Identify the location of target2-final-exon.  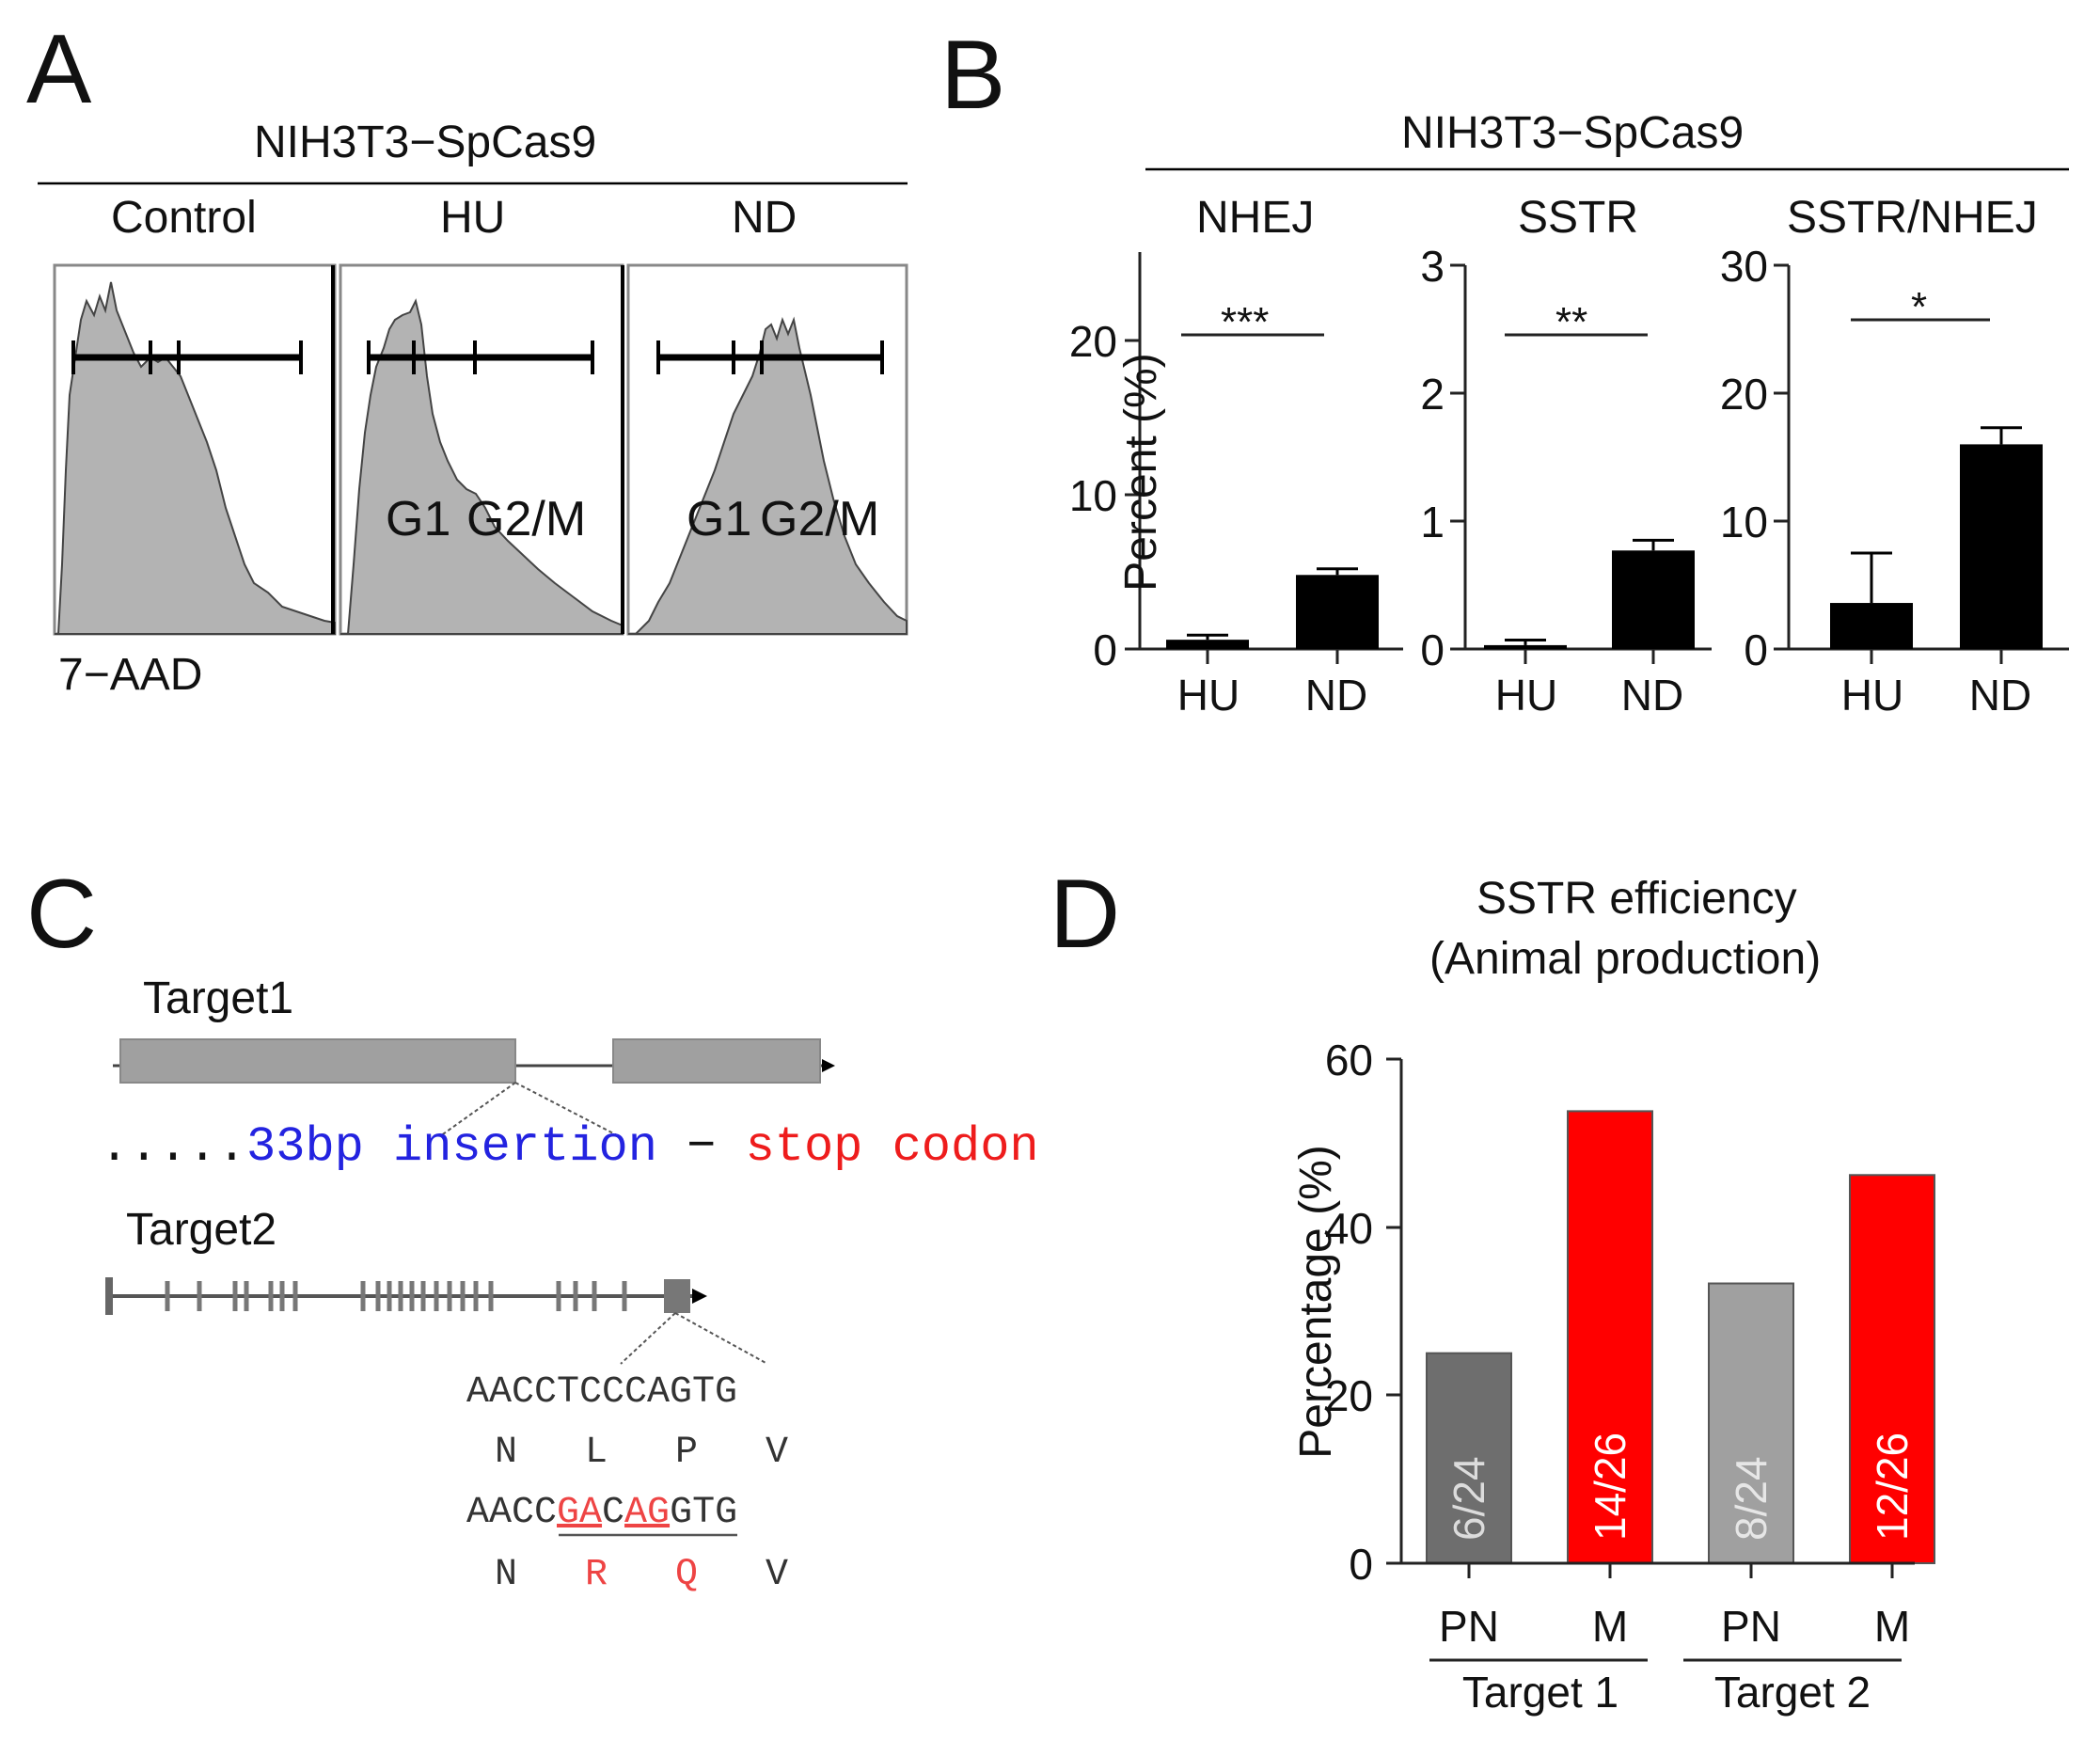
(677, 1296).